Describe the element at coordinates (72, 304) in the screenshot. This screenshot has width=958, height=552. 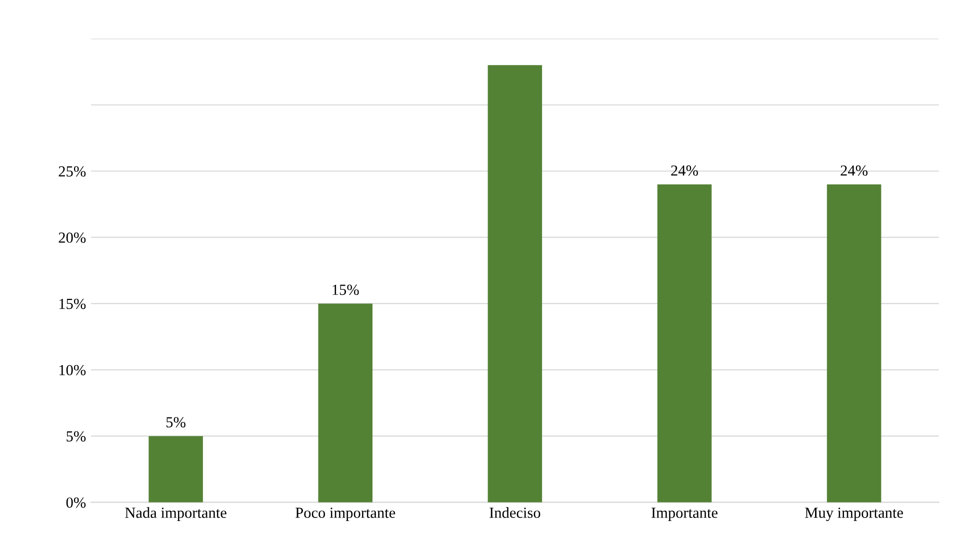
I see `y-tick-label: 15%` at that location.